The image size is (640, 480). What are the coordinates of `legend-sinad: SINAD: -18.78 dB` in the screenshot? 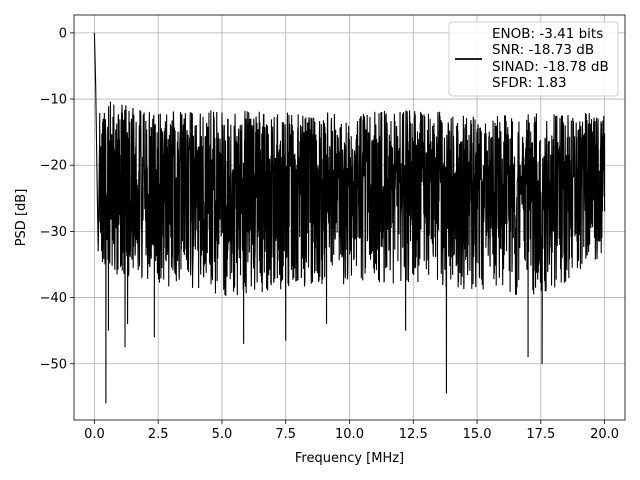 It's located at (550, 67).